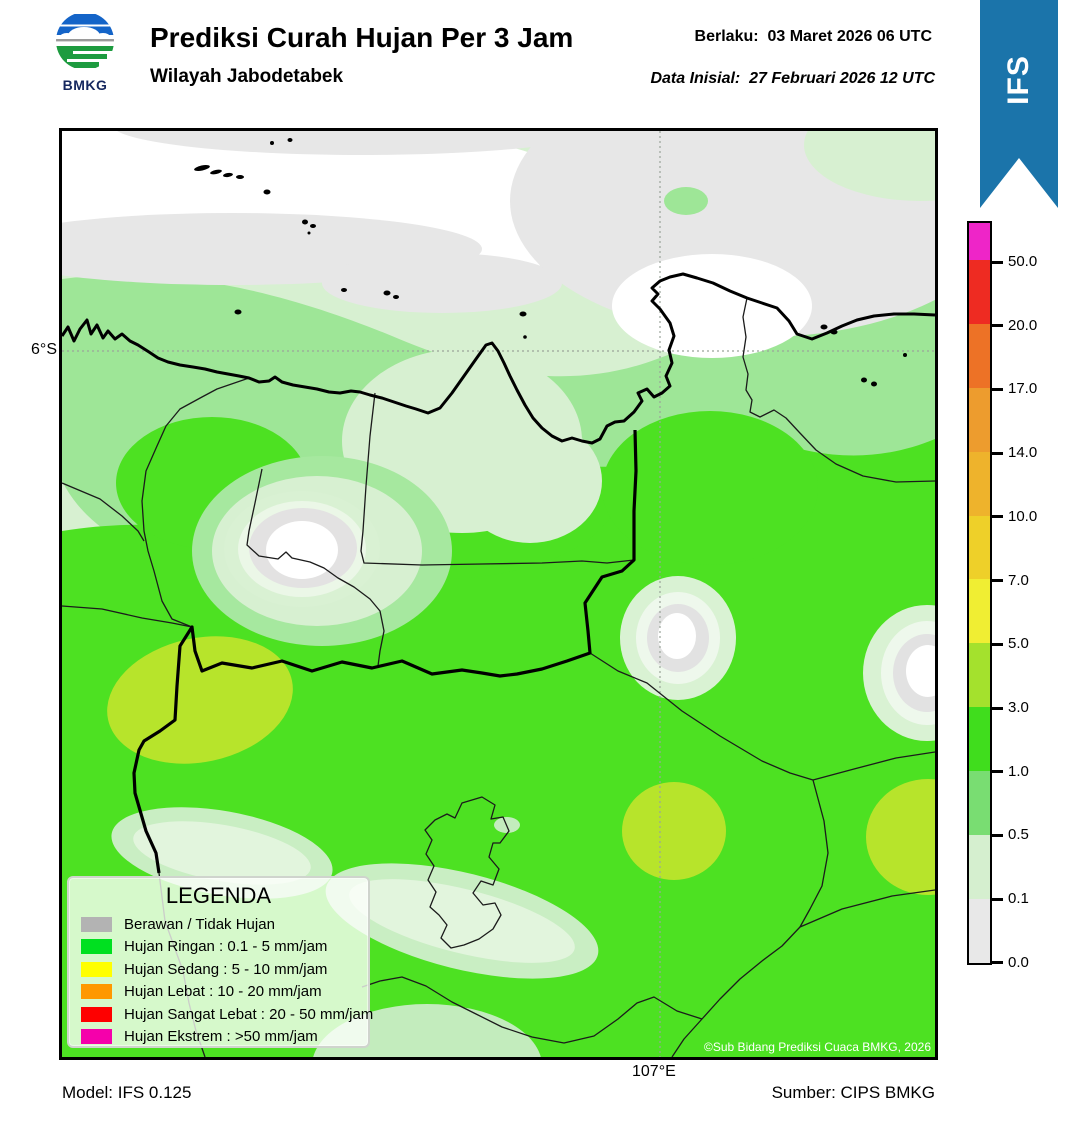 This screenshot has width=1072, height=1128. I want to click on legend-item-label: Hujan Sangat Lebat : 20 - 50 mm/jam, so click(249, 1014).